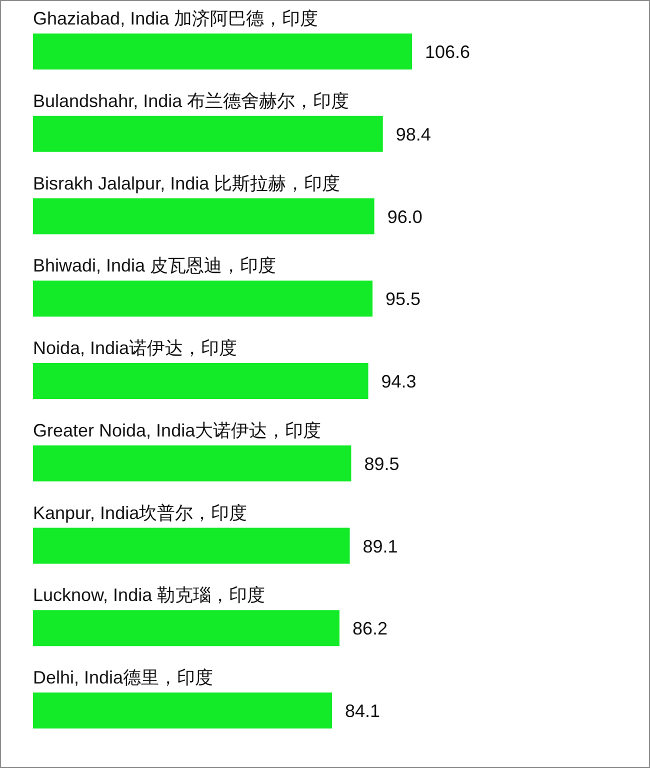 The width and height of the screenshot is (650, 768). What do you see at coordinates (135, 348) in the screenshot?
I see `y-tick-label: Noida, India诺伊达，印度` at bounding box center [135, 348].